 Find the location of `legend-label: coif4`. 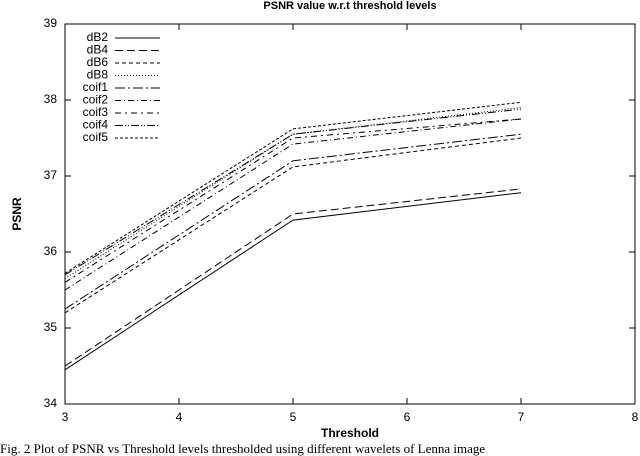

legend-label: coif4 is located at coordinates (96, 125).